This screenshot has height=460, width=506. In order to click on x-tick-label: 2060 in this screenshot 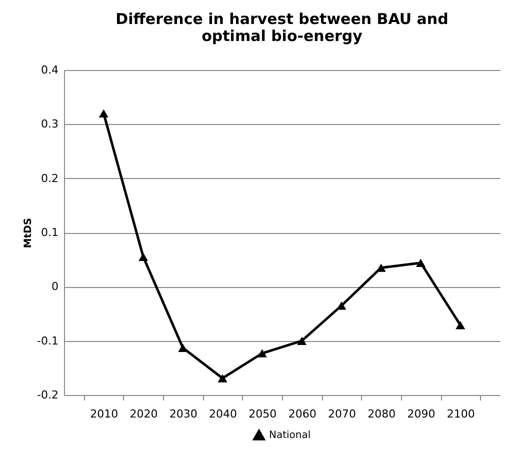, I will do `click(302, 414)`.